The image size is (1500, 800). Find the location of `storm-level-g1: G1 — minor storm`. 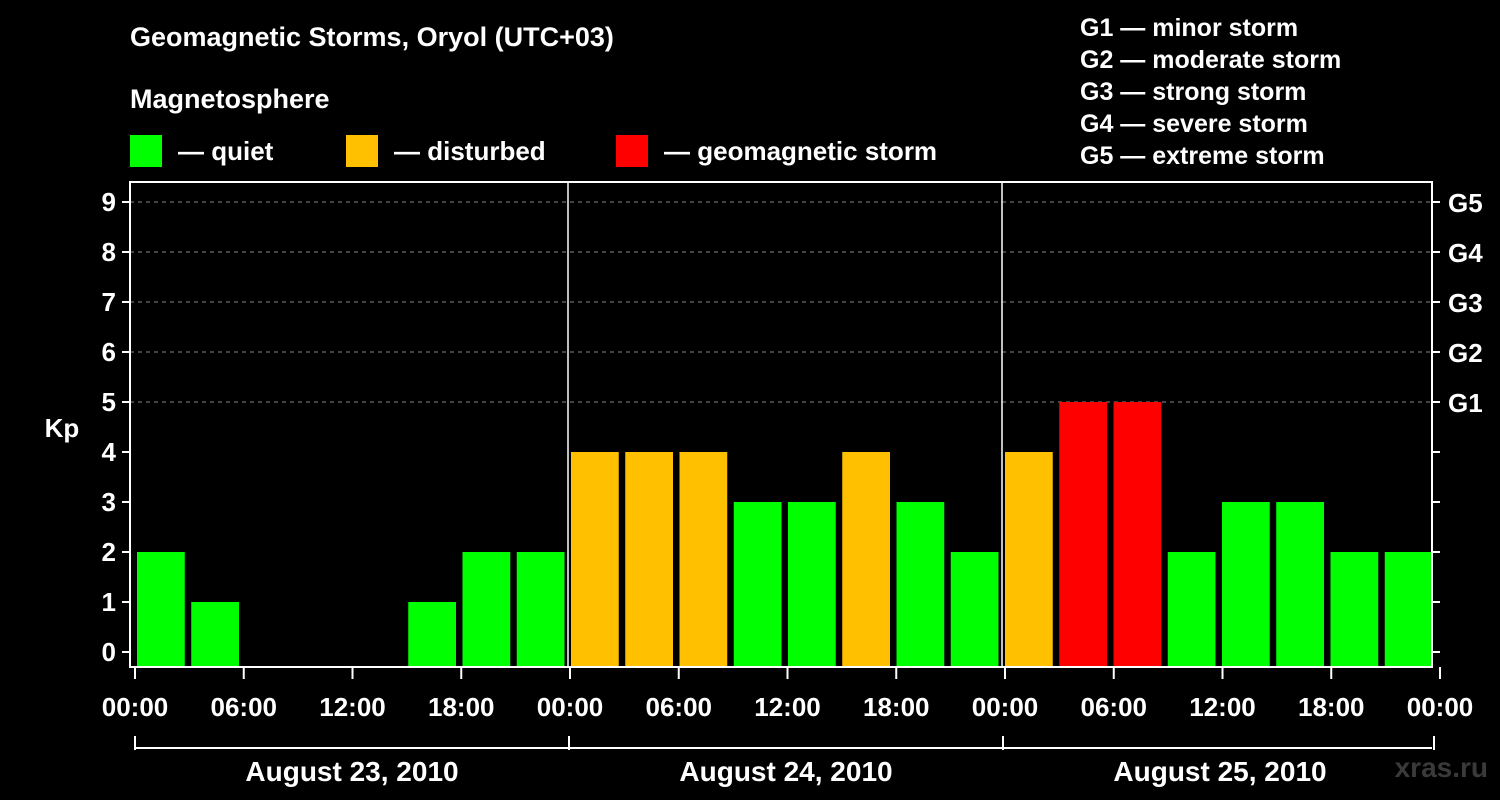

storm-level-g1: G1 — minor storm is located at coordinates (1189, 28).